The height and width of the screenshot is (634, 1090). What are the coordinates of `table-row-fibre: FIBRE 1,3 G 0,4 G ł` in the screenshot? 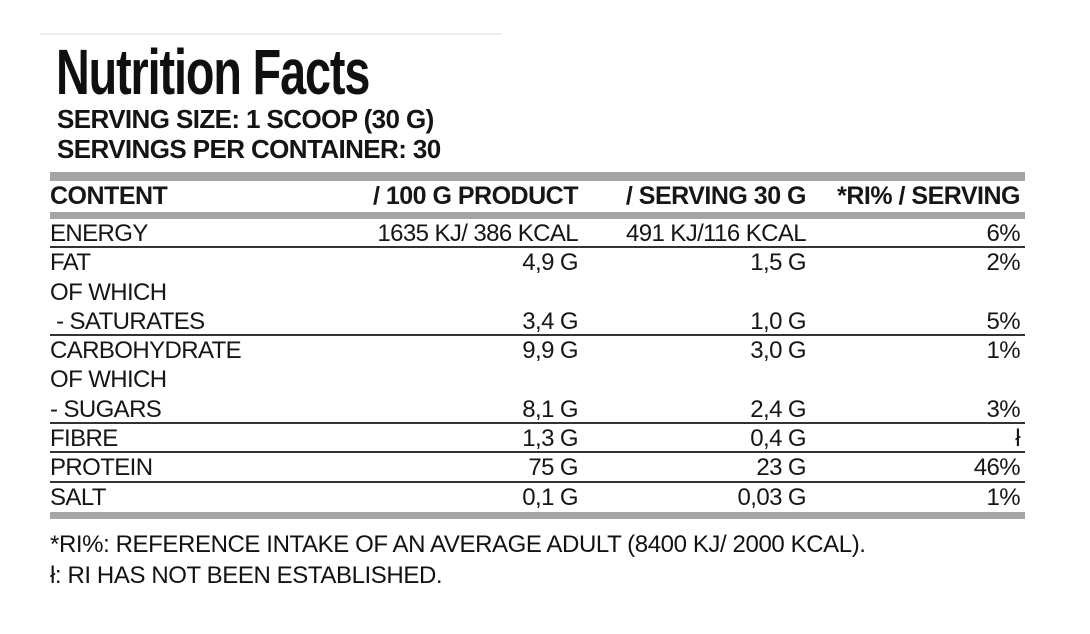 It's located at (537, 439).